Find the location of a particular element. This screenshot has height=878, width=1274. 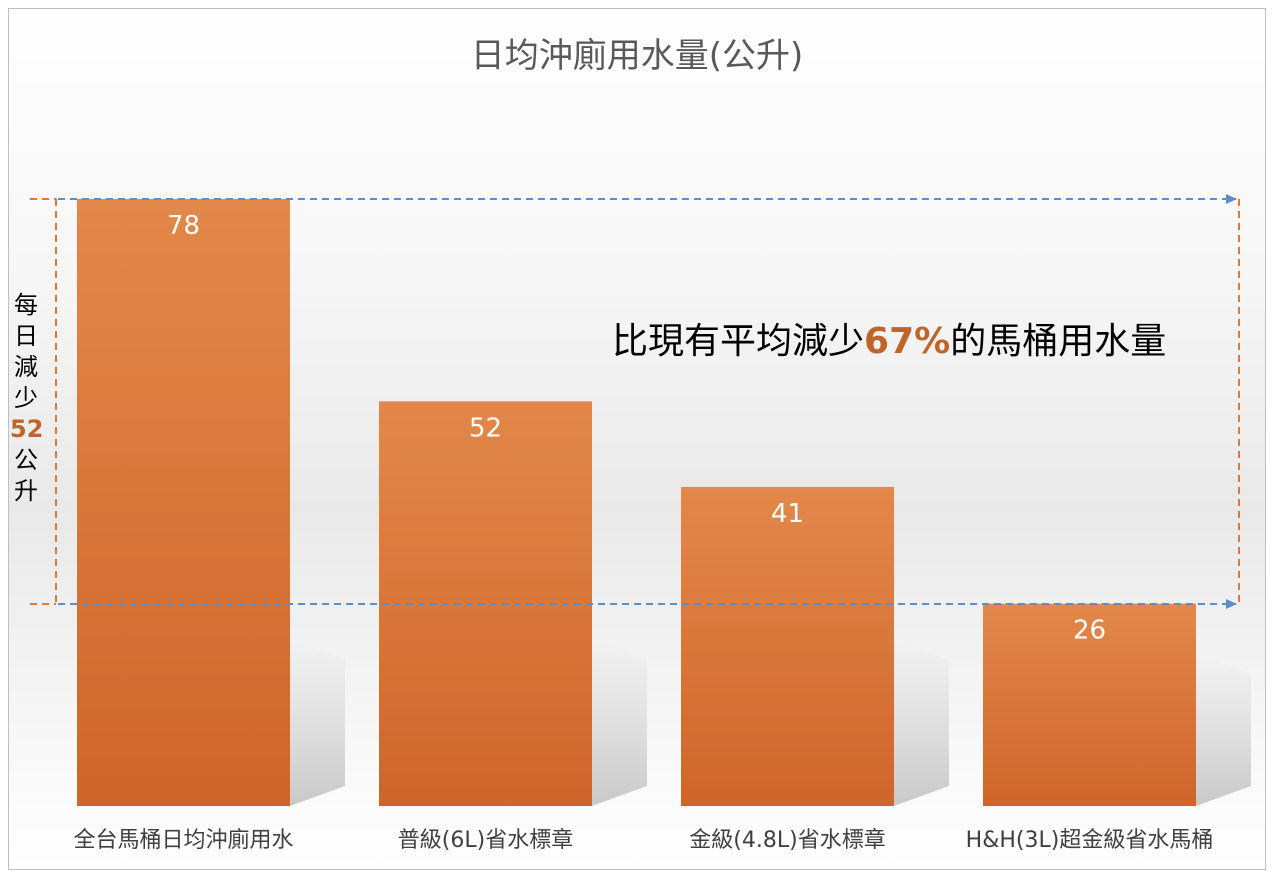

data-label: 26 is located at coordinates (1089, 631).